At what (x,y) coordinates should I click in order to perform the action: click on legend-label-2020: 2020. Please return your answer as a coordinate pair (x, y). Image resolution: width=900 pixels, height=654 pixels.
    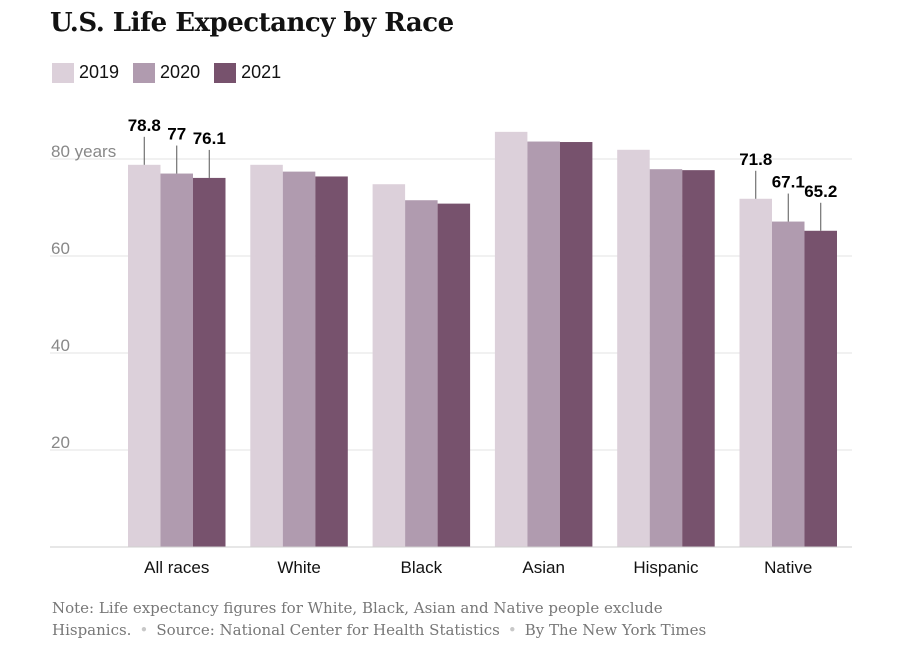
    Looking at the image, I should click on (180, 72).